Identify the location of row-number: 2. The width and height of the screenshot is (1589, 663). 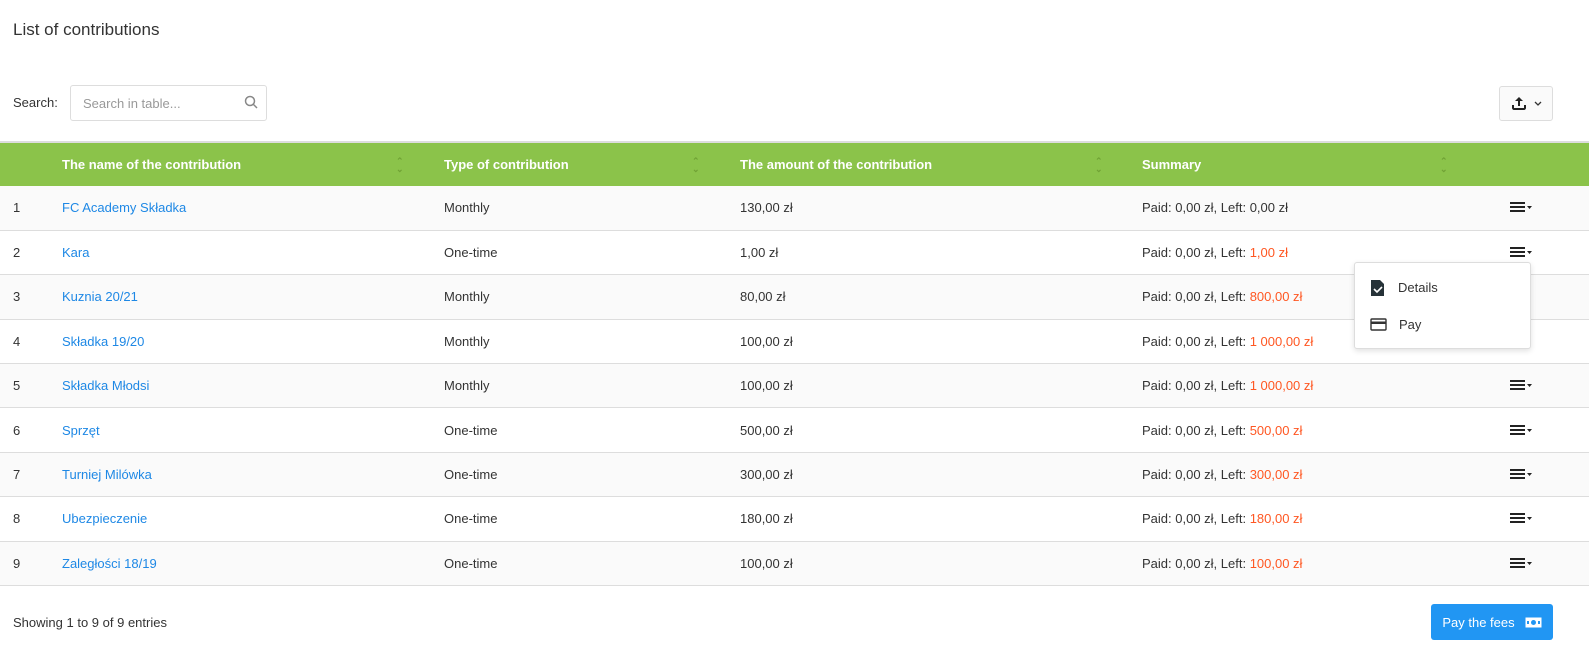
(17, 253).